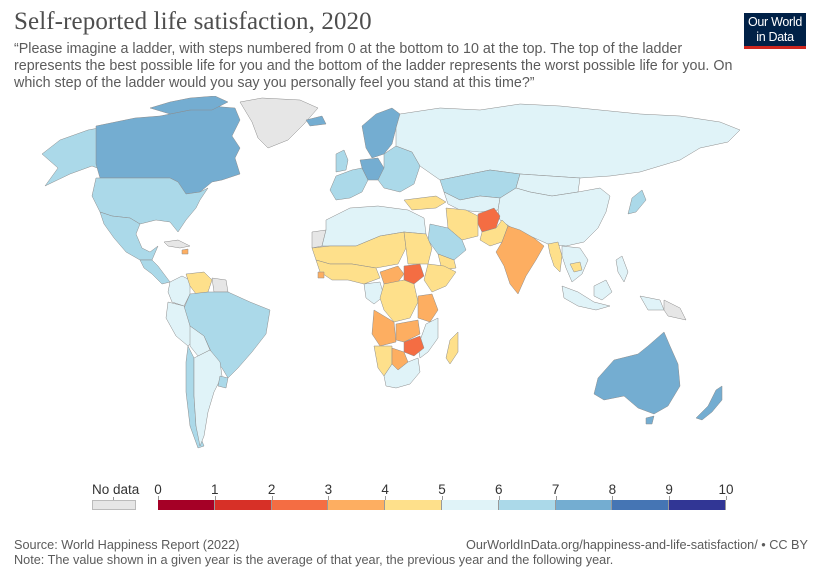 This screenshot has width=818, height=579. Describe the element at coordinates (208, 398) in the screenshot. I see `region-argentina` at that location.